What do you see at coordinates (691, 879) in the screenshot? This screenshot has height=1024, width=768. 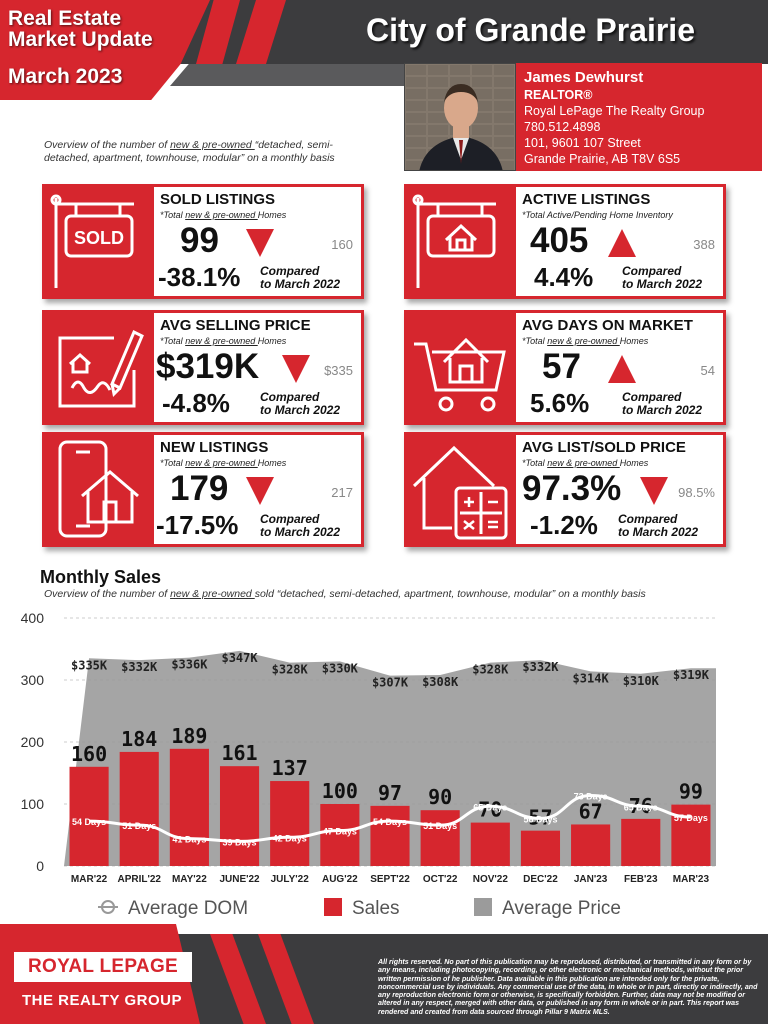 I see `x-tick-label: MAR'23` at bounding box center [691, 879].